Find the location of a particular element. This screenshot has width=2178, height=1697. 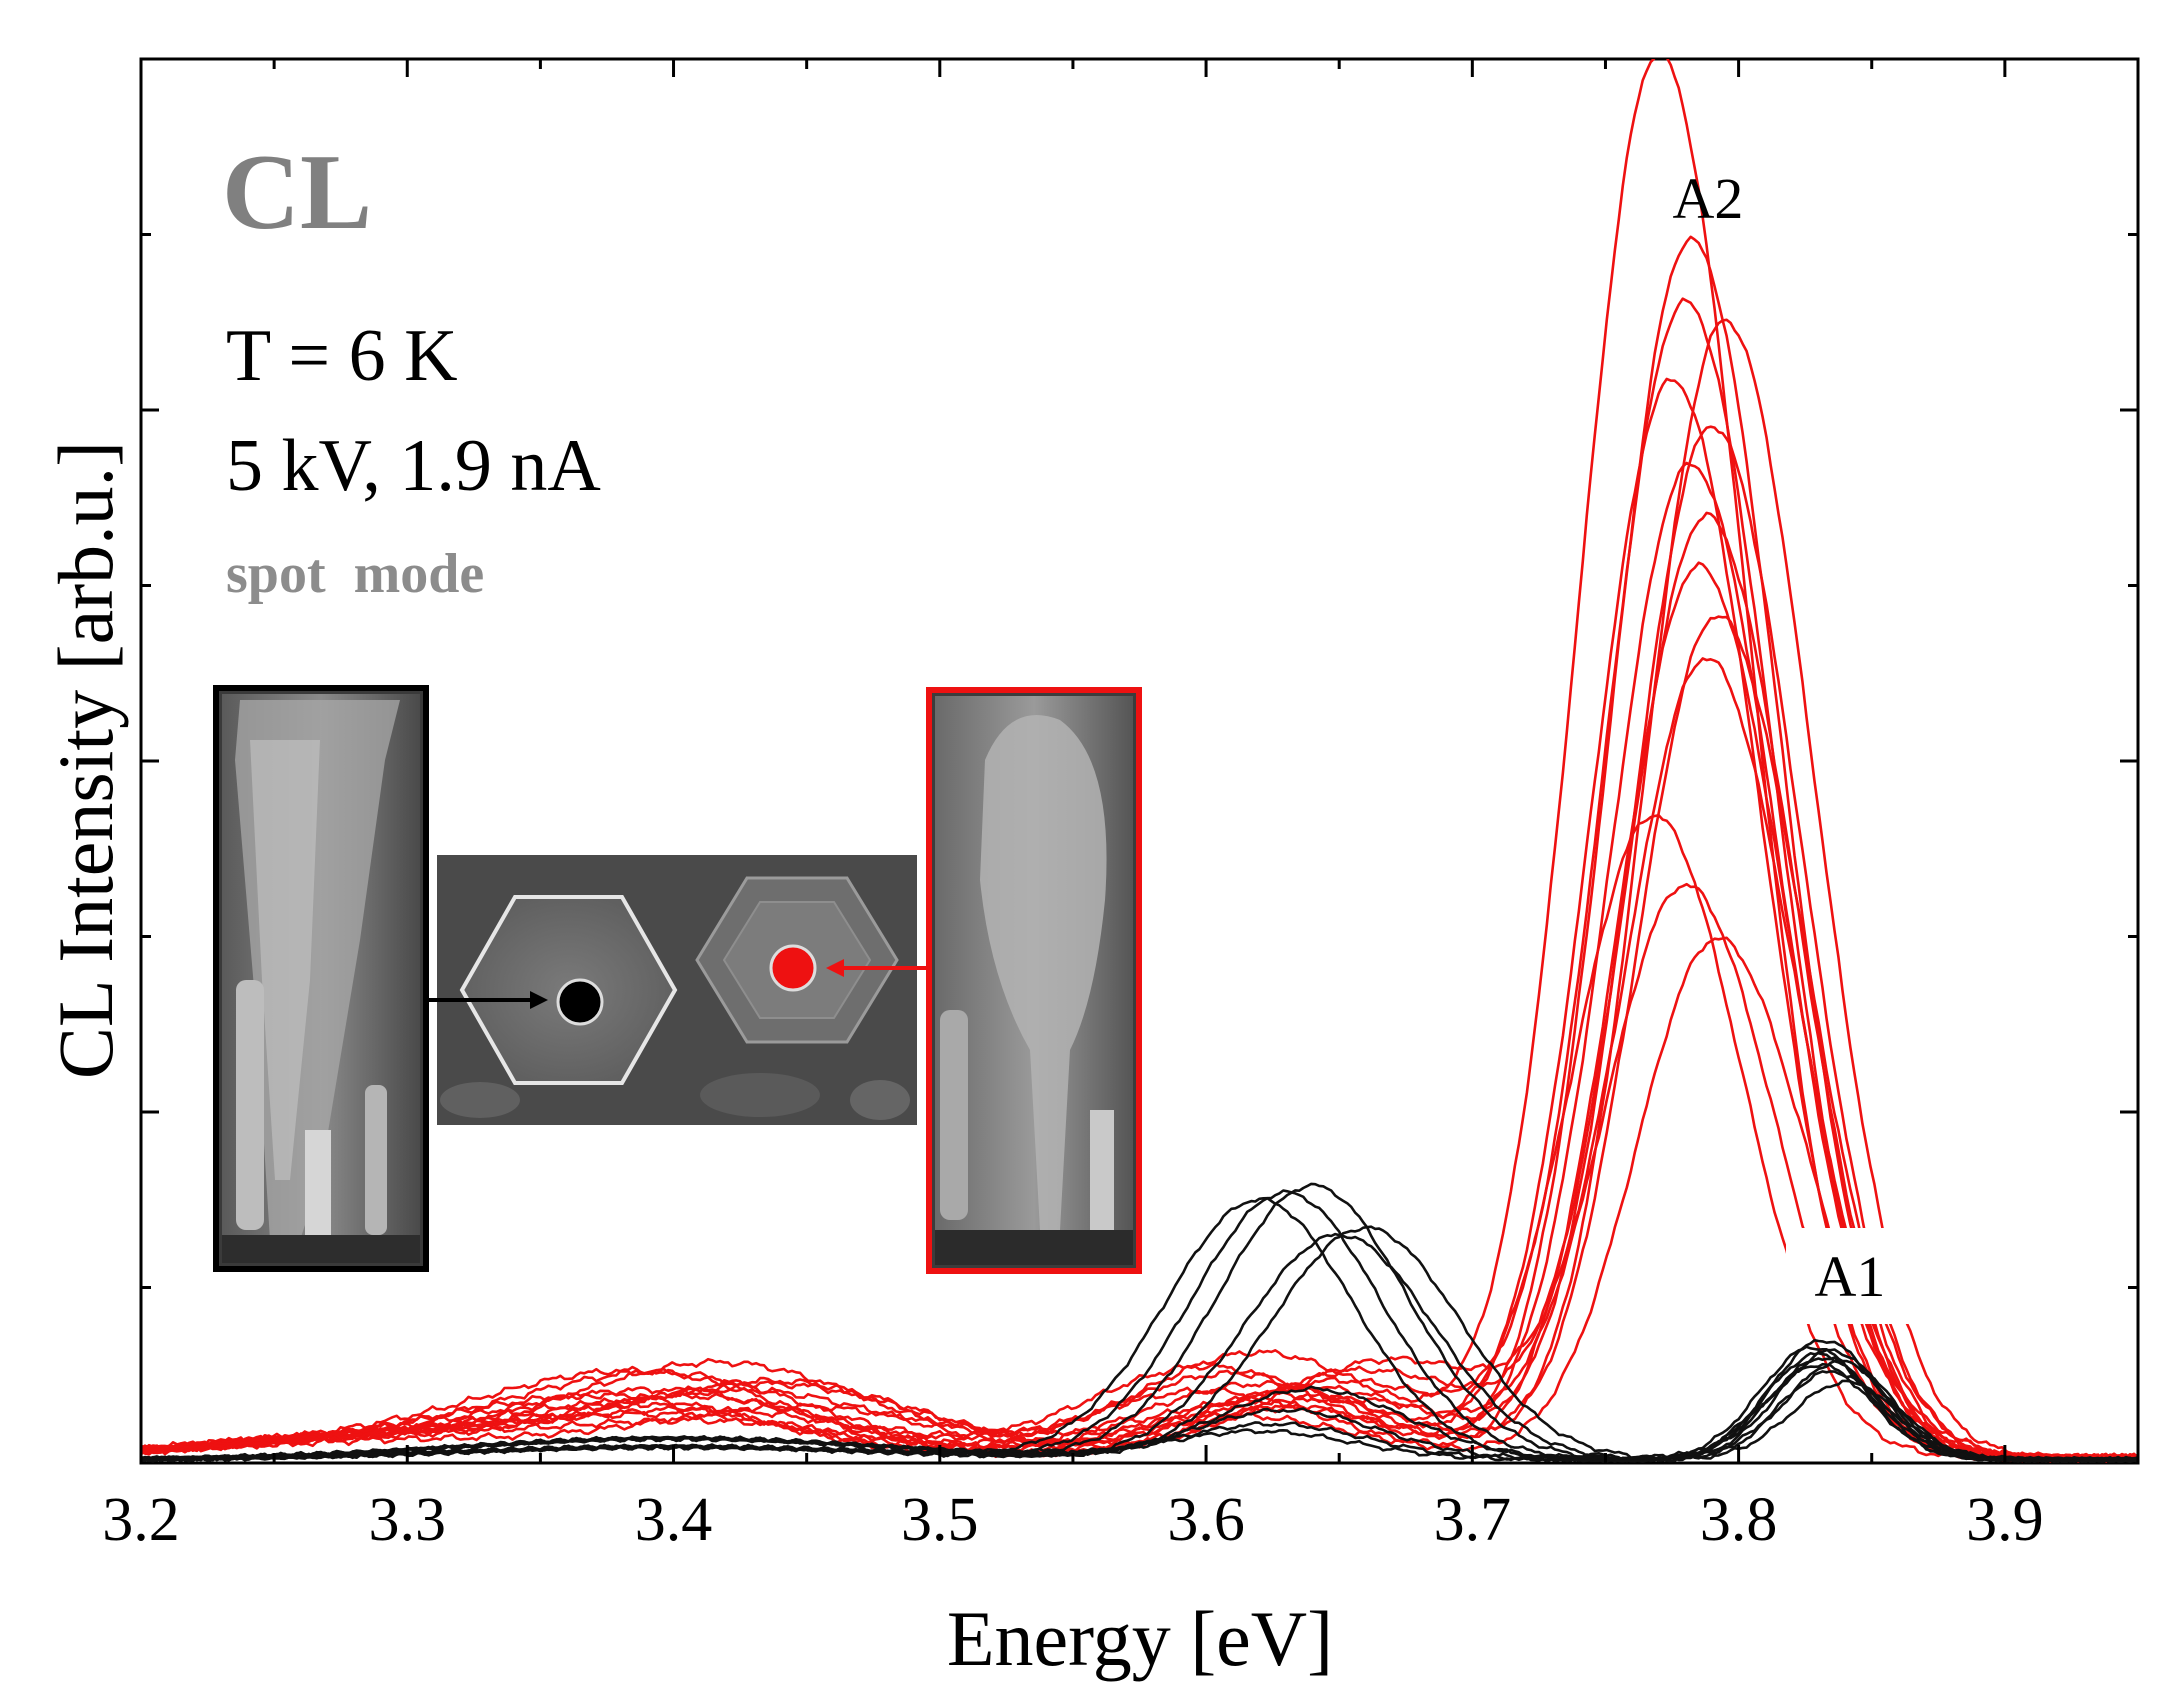

temperature-label: T = 6 K is located at coordinates (342, 356).